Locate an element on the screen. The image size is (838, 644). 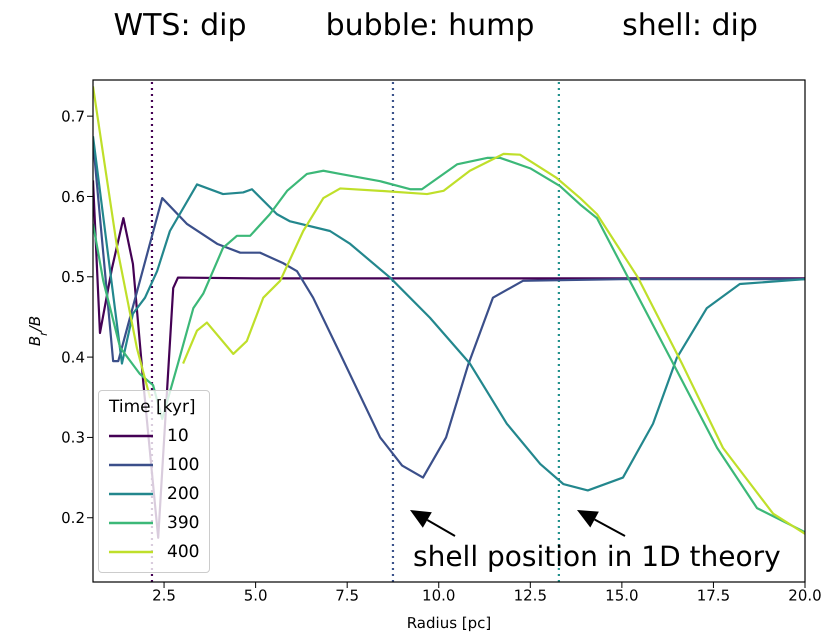
x-tick-label: 20.0 is located at coordinates (805, 595).